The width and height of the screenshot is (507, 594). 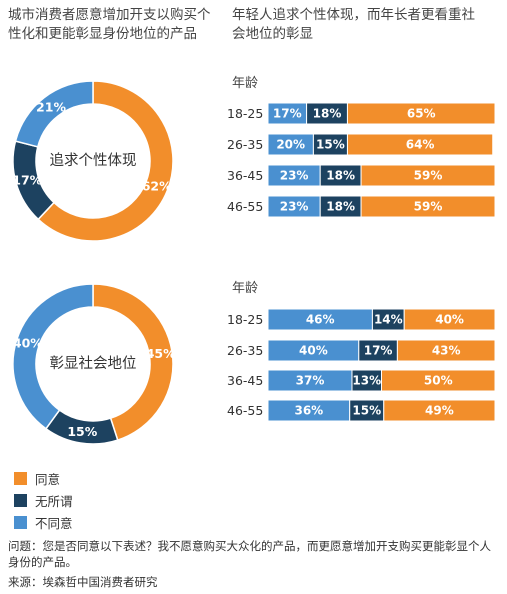 I want to click on age-axis-label-bottom: 年龄, so click(x=245, y=288).